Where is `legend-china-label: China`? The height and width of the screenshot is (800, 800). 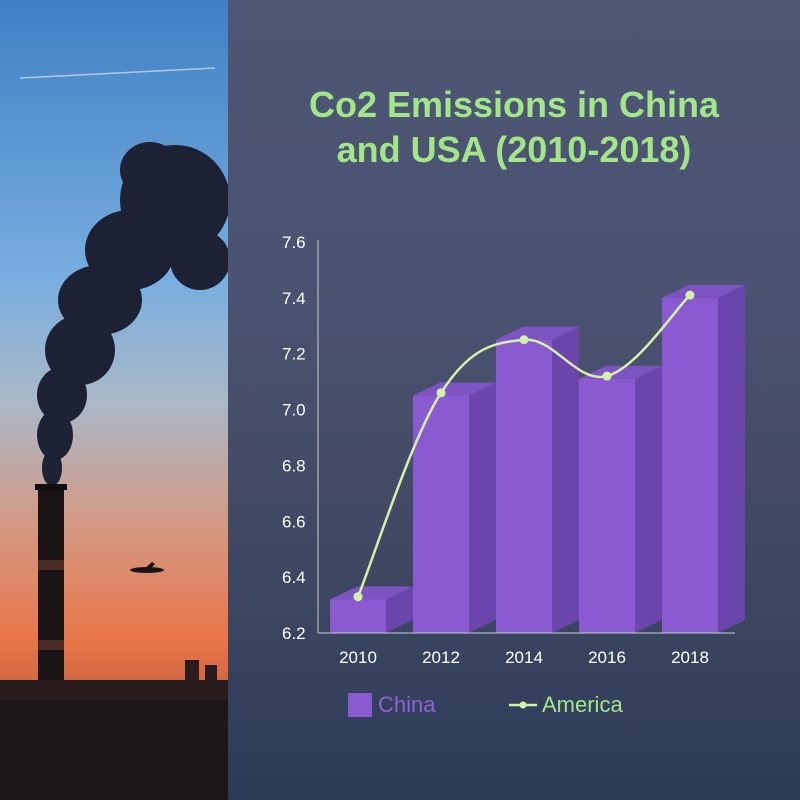
legend-china-label: China is located at coordinates (407, 704).